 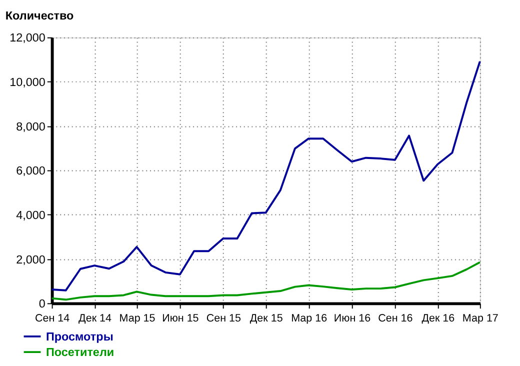 What do you see at coordinates (309, 318) in the screenshot?
I see `x-tick-label: Мар 16` at bounding box center [309, 318].